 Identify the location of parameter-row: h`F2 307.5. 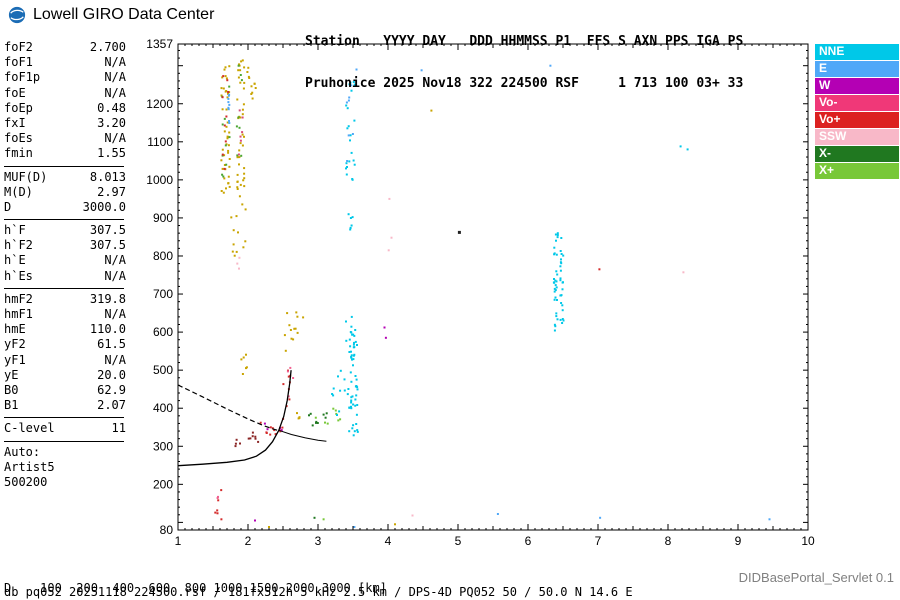
(65, 245).